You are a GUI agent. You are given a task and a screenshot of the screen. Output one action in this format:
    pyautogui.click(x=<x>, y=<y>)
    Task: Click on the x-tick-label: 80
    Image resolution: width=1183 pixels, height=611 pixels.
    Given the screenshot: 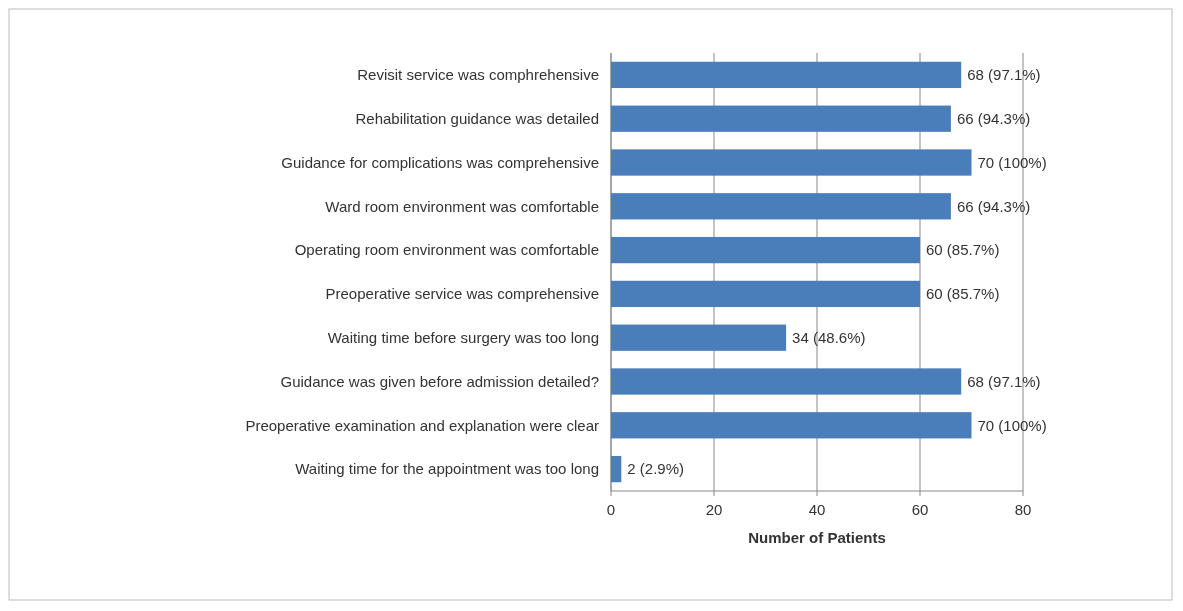 What is the action you would take?
    pyautogui.click(x=1023, y=509)
    